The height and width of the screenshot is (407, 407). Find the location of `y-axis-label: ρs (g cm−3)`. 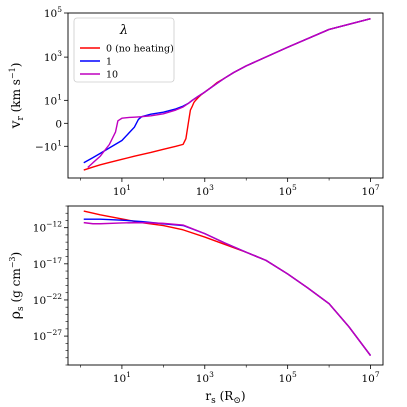

y-axis-label: ρs (g cm−3) is located at coordinates (17, 285).